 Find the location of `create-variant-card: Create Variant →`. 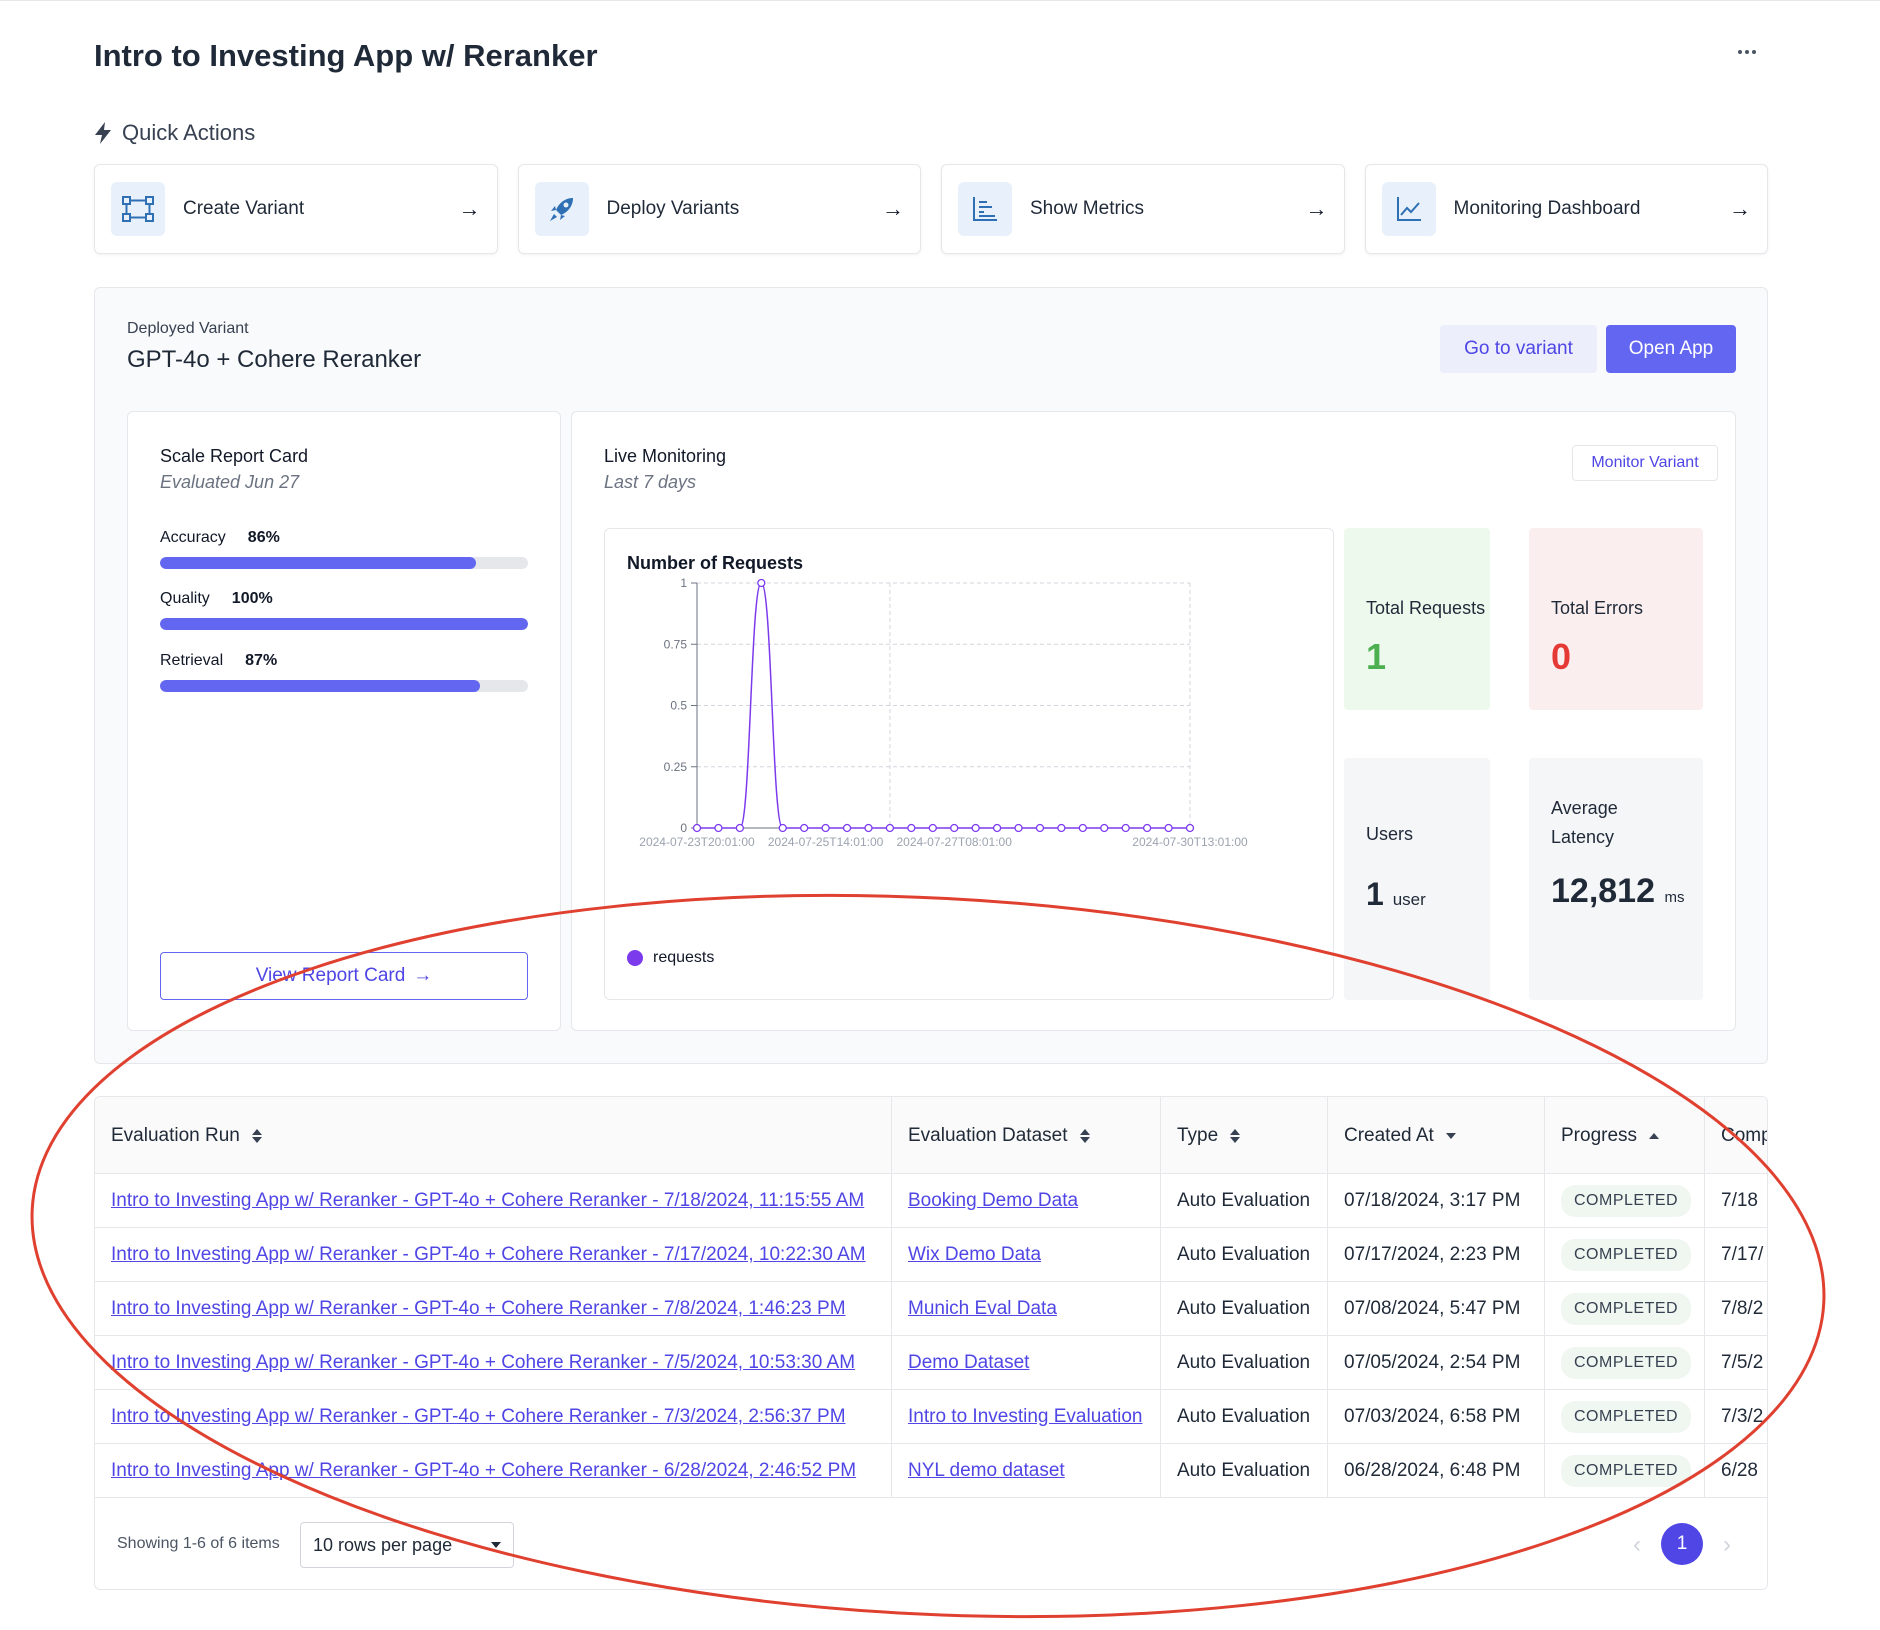

create-variant-card: Create Variant → is located at coordinates (296, 209).